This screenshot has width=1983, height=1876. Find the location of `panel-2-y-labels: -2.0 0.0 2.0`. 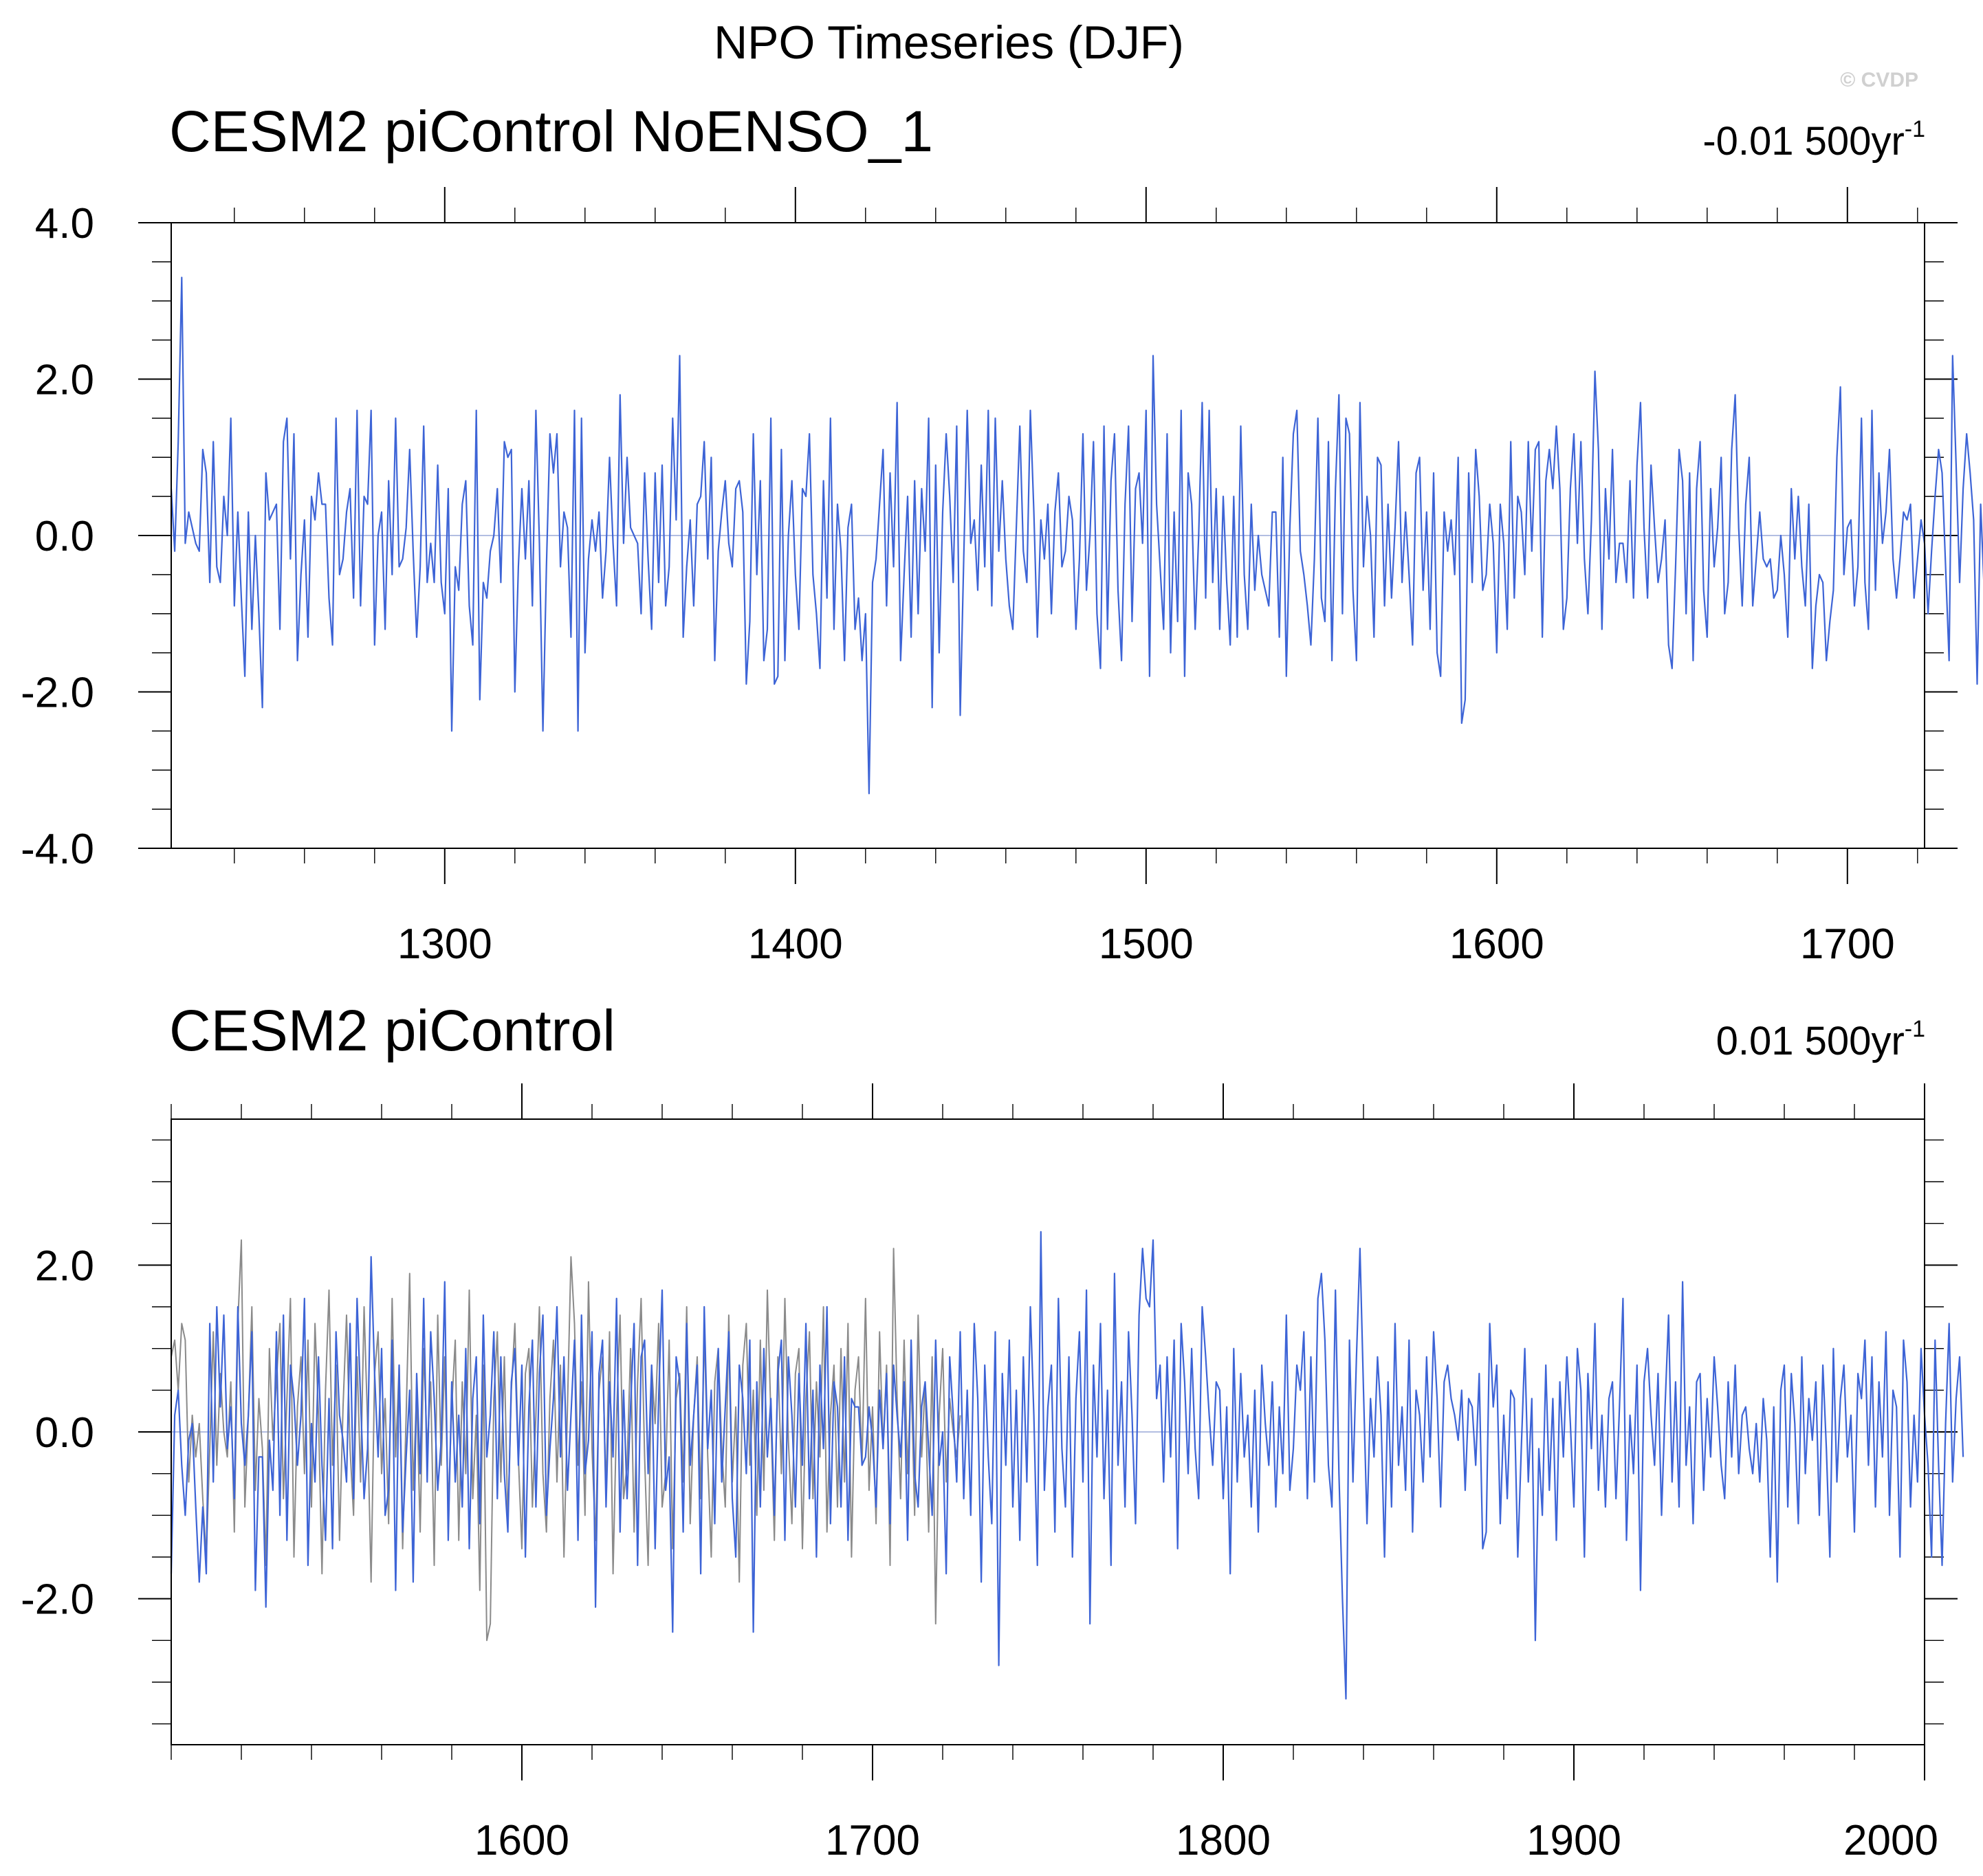

panel-2-y-labels: -2.0 0.0 2.0 is located at coordinates (57, 1432).